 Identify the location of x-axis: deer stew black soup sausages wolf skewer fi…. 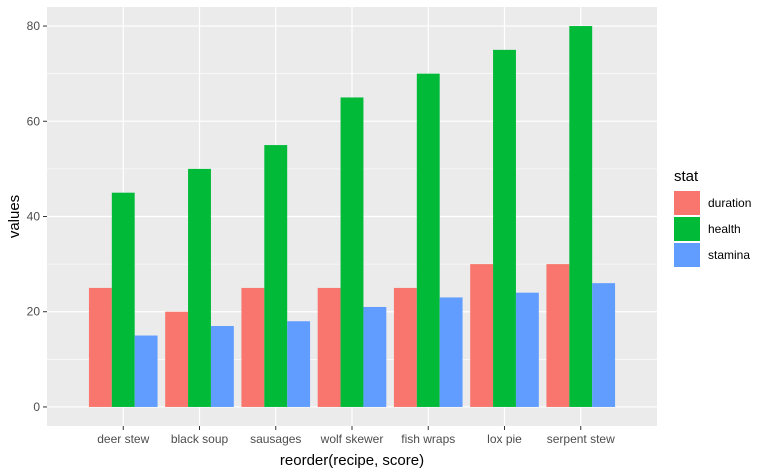
(356, 436).